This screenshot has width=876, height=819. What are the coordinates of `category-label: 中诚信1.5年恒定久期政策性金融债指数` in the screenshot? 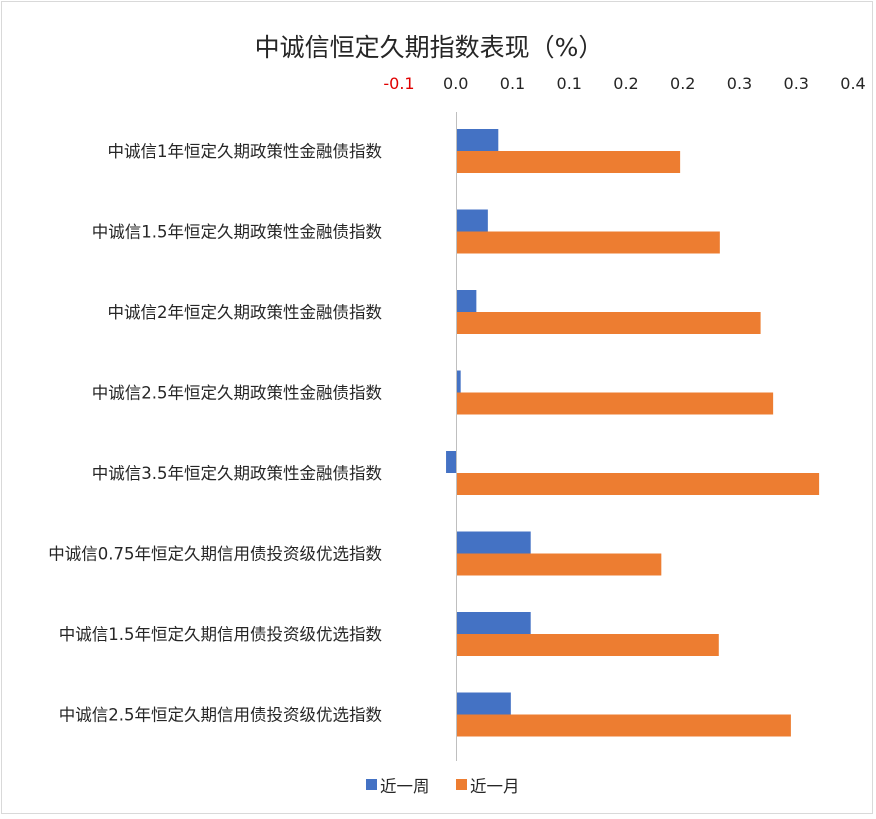 It's located at (237, 232).